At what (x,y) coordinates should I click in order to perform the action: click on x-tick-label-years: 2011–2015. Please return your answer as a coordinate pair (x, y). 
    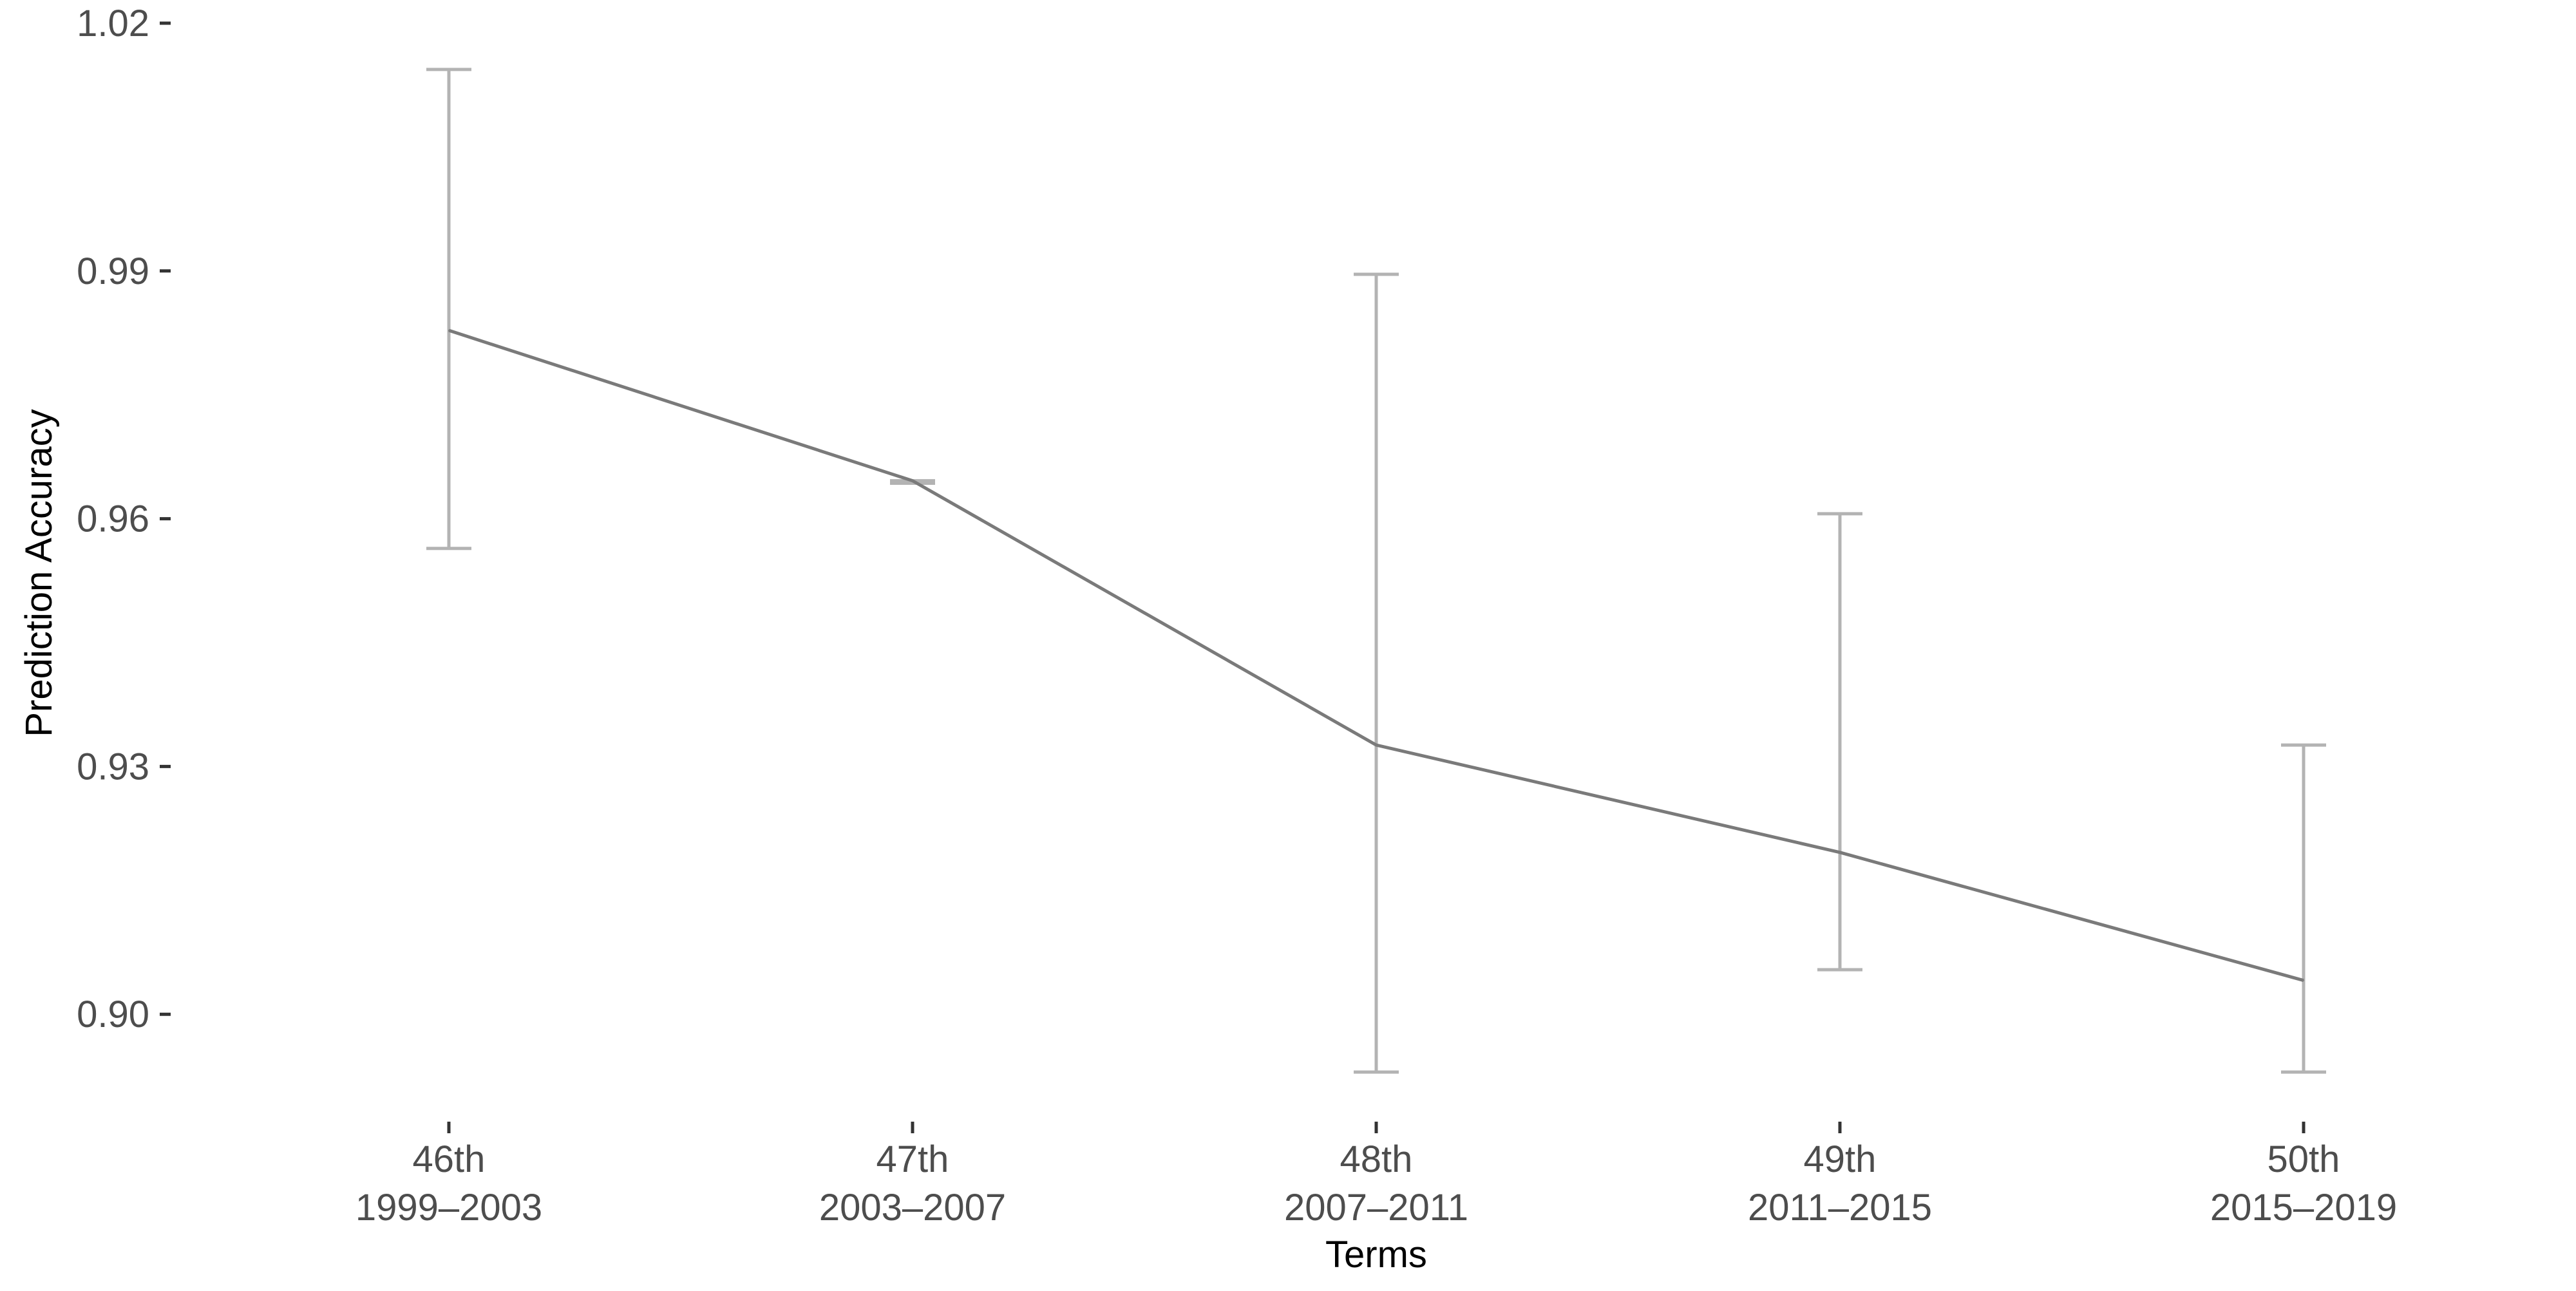
    Looking at the image, I should click on (1840, 1208).